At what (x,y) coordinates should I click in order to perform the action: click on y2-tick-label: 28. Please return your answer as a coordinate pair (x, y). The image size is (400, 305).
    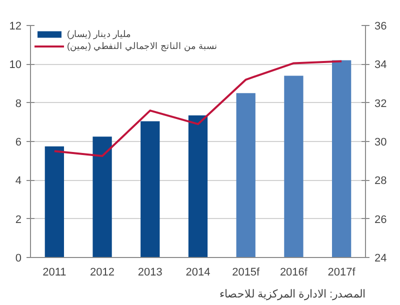
    Looking at the image, I should click on (380, 181).